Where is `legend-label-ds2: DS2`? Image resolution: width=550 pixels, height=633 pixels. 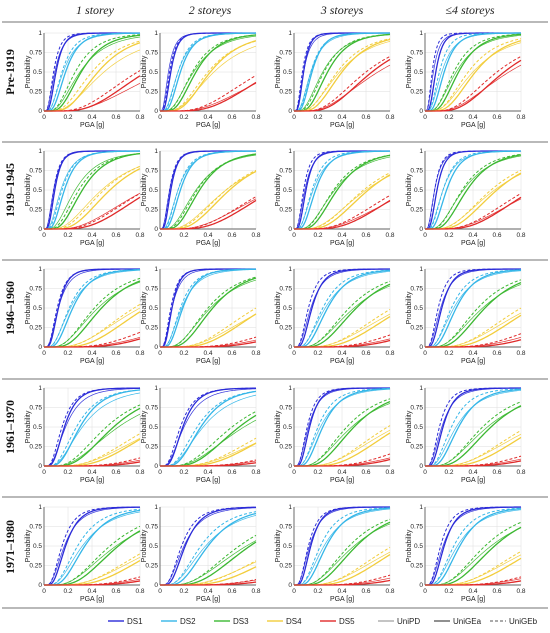 legend-label-ds2: DS2 is located at coordinates (188, 621).